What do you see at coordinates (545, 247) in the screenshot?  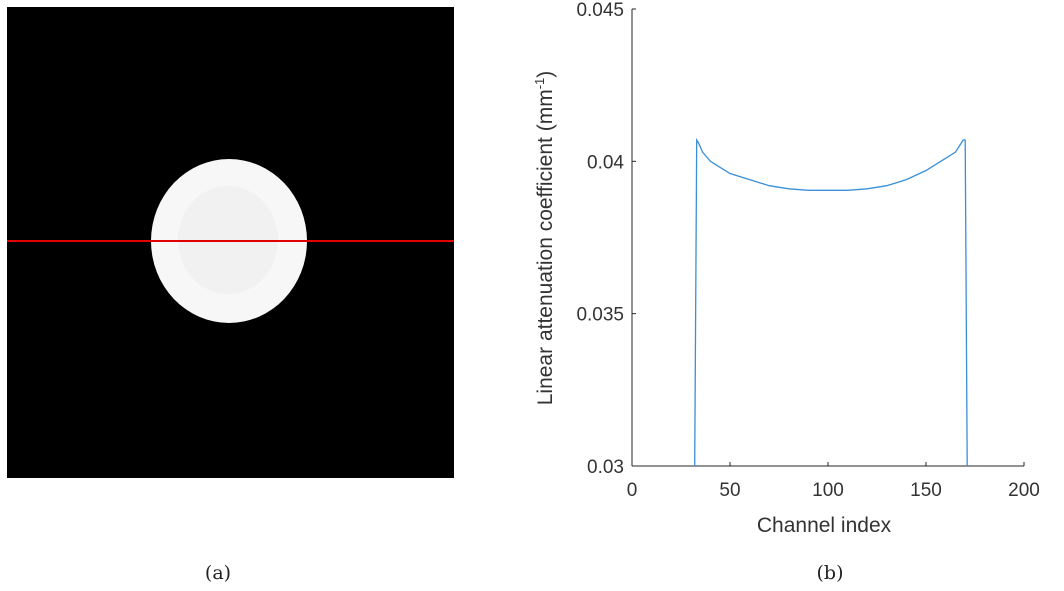 I see `y-axis-label-text: Linear attenuation coefficient (mm` at bounding box center [545, 247].